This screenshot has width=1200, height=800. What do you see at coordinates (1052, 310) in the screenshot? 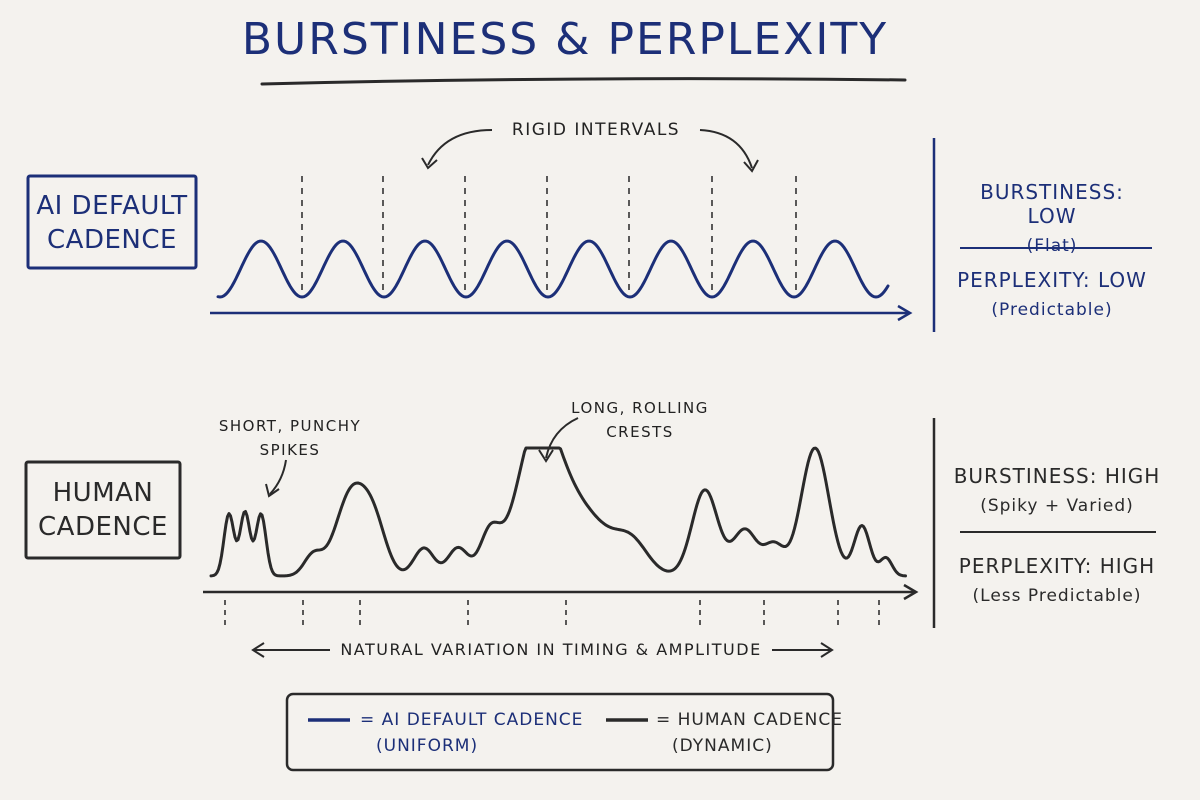
I see `ai-perplexity-note: (Predictable)` at bounding box center [1052, 310].